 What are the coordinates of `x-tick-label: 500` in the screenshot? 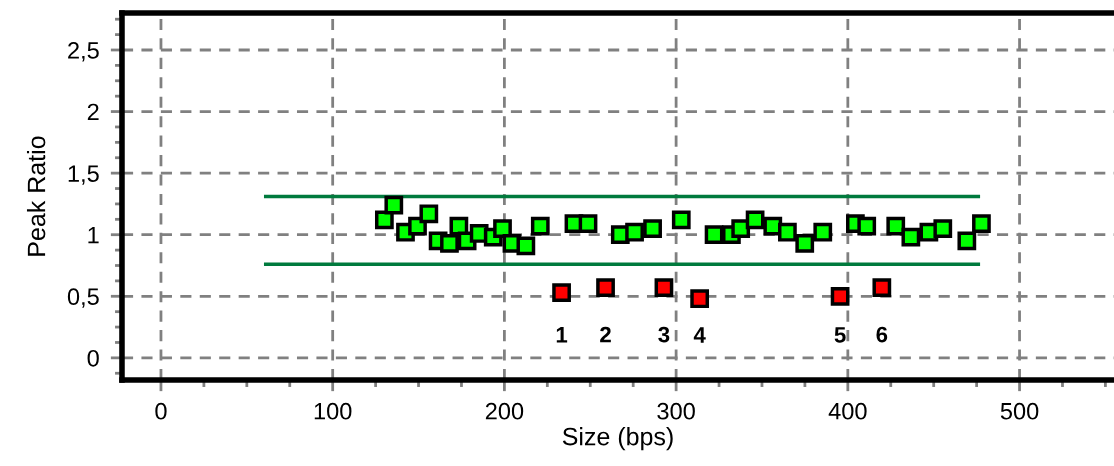 It's located at (1019, 411).